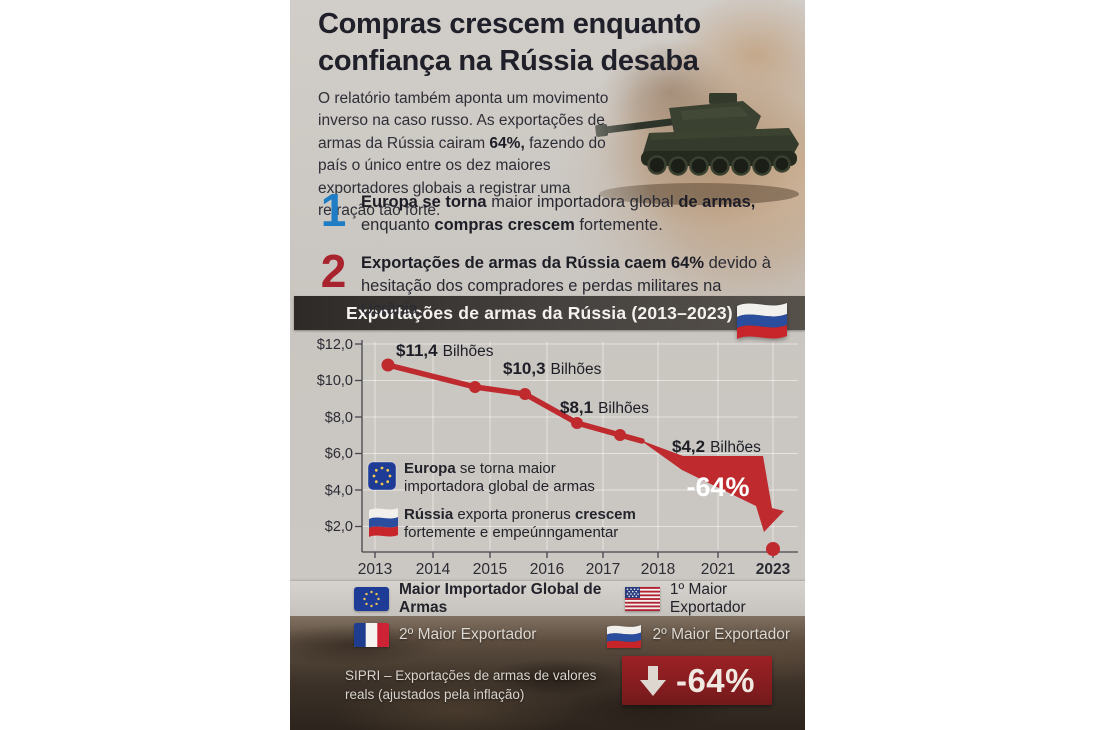 Image resolution: width=1095 pixels, height=730 pixels. I want to click on svg-text: 2023, so click(773, 569).